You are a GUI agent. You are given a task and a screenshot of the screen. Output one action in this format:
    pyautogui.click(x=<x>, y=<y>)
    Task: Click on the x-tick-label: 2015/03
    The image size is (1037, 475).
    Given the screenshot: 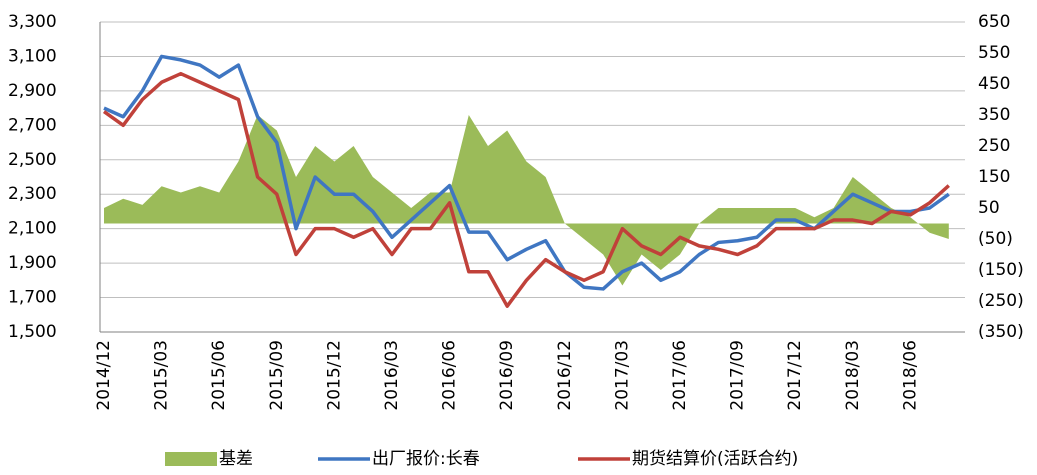 What is the action you would take?
    pyautogui.click(x=162, y=375)
    